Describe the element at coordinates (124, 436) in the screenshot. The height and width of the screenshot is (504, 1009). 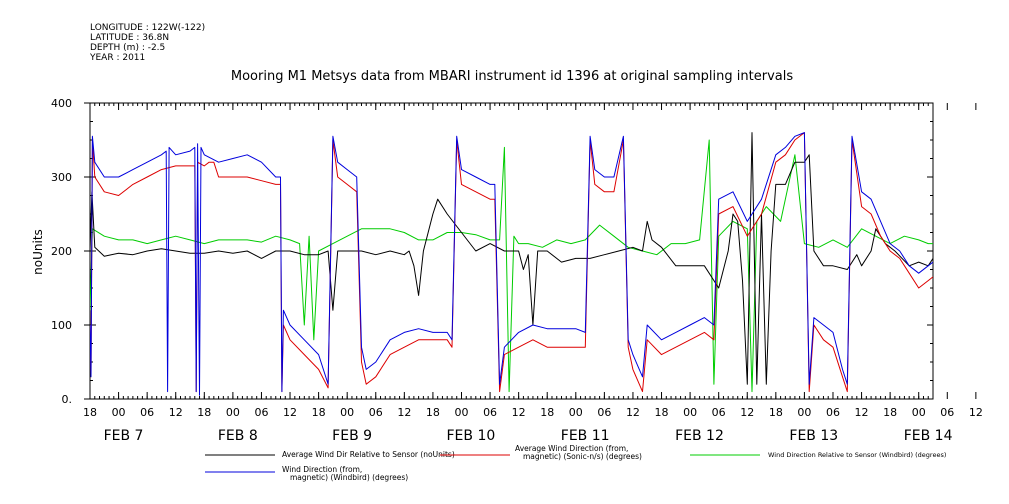
I see `x-day-label: FEB 7` at that location.